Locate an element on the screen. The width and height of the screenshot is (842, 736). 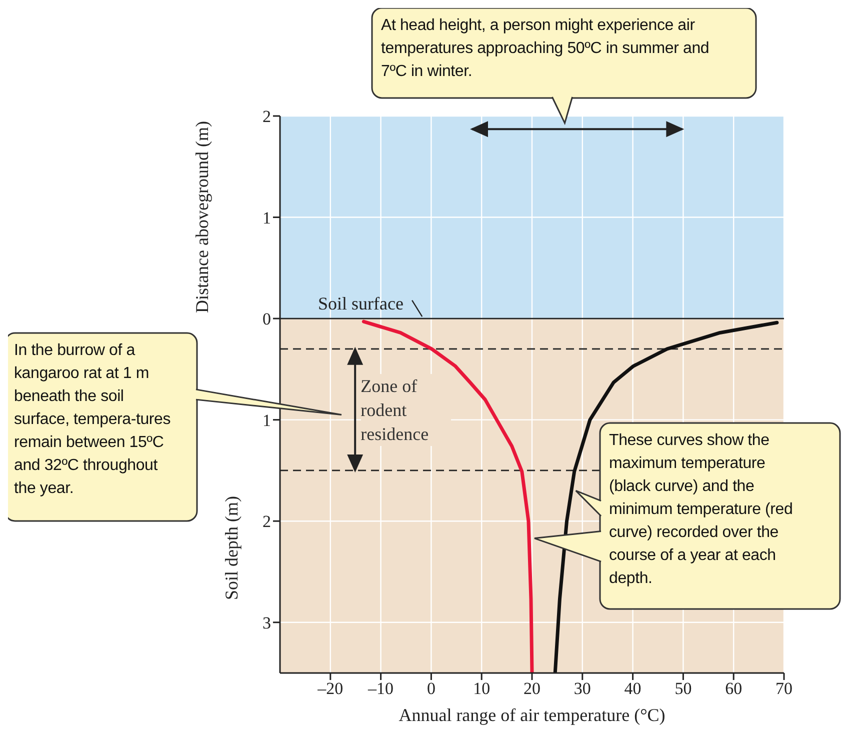
x-tick-label: 60 is located at coordinates (733, 688).